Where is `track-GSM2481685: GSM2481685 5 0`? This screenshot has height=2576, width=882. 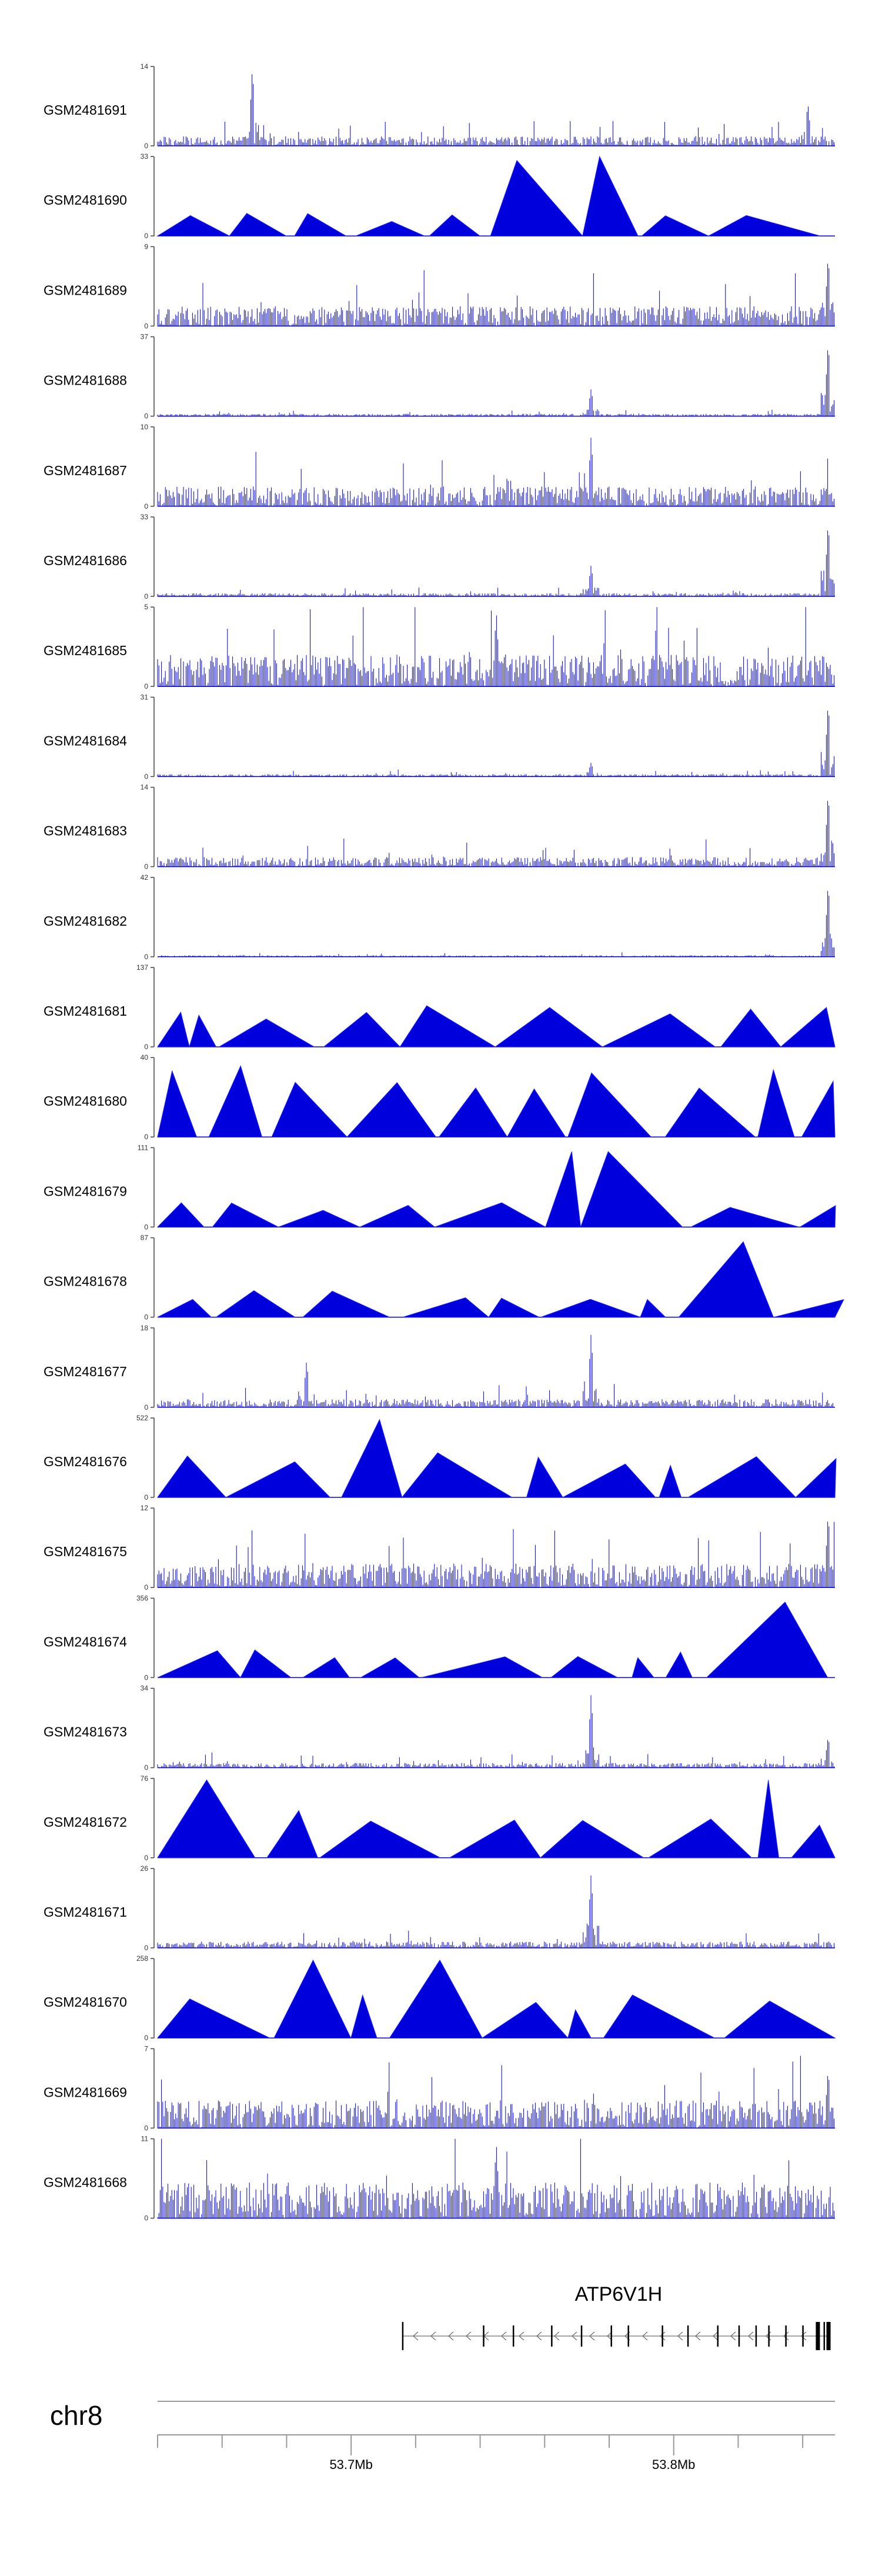
track-GSM2481685: GSM2481685 5 0 is located at coordinates (439, 646).